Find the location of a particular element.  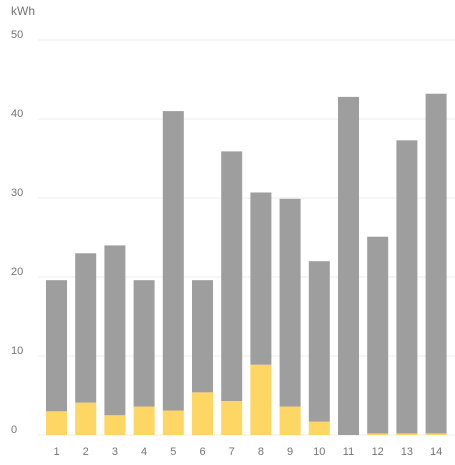

y-tick-label-50: 50 is located at coordinates (17, 35).